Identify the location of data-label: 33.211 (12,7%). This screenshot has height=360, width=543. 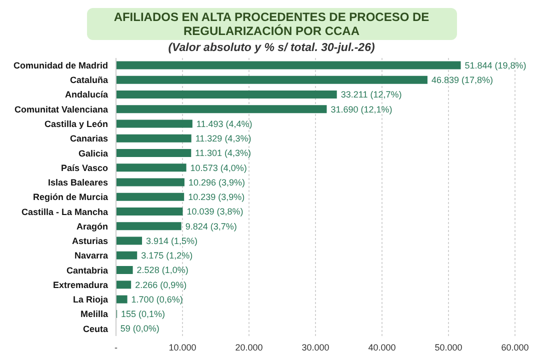
(371, 95).